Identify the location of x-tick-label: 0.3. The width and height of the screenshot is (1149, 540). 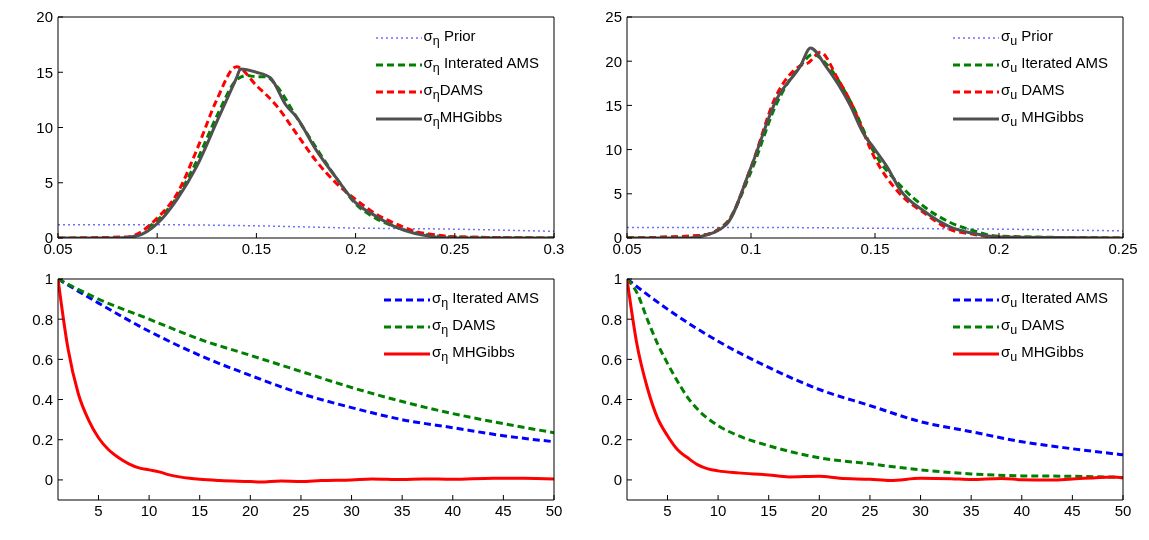
(554, 248).